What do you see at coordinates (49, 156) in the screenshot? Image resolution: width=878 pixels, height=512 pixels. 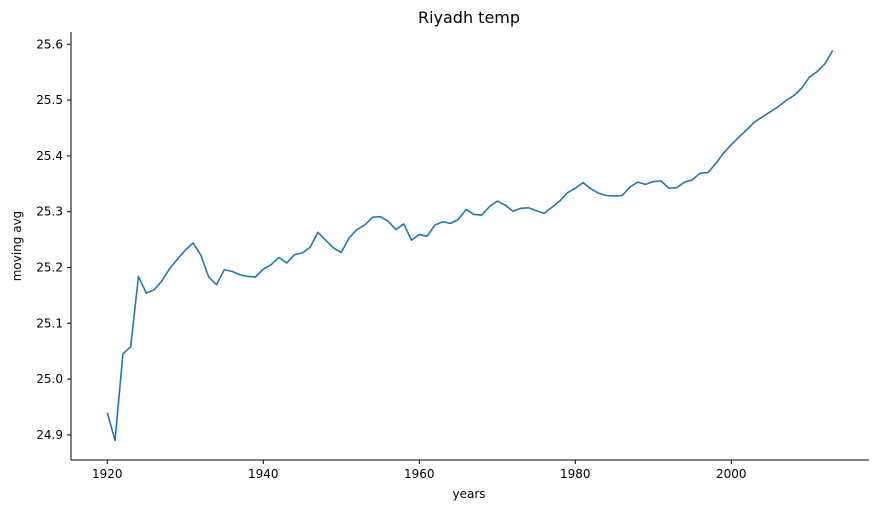 I see `y-tick-label: 25.4` at bounding box center [49, 156].